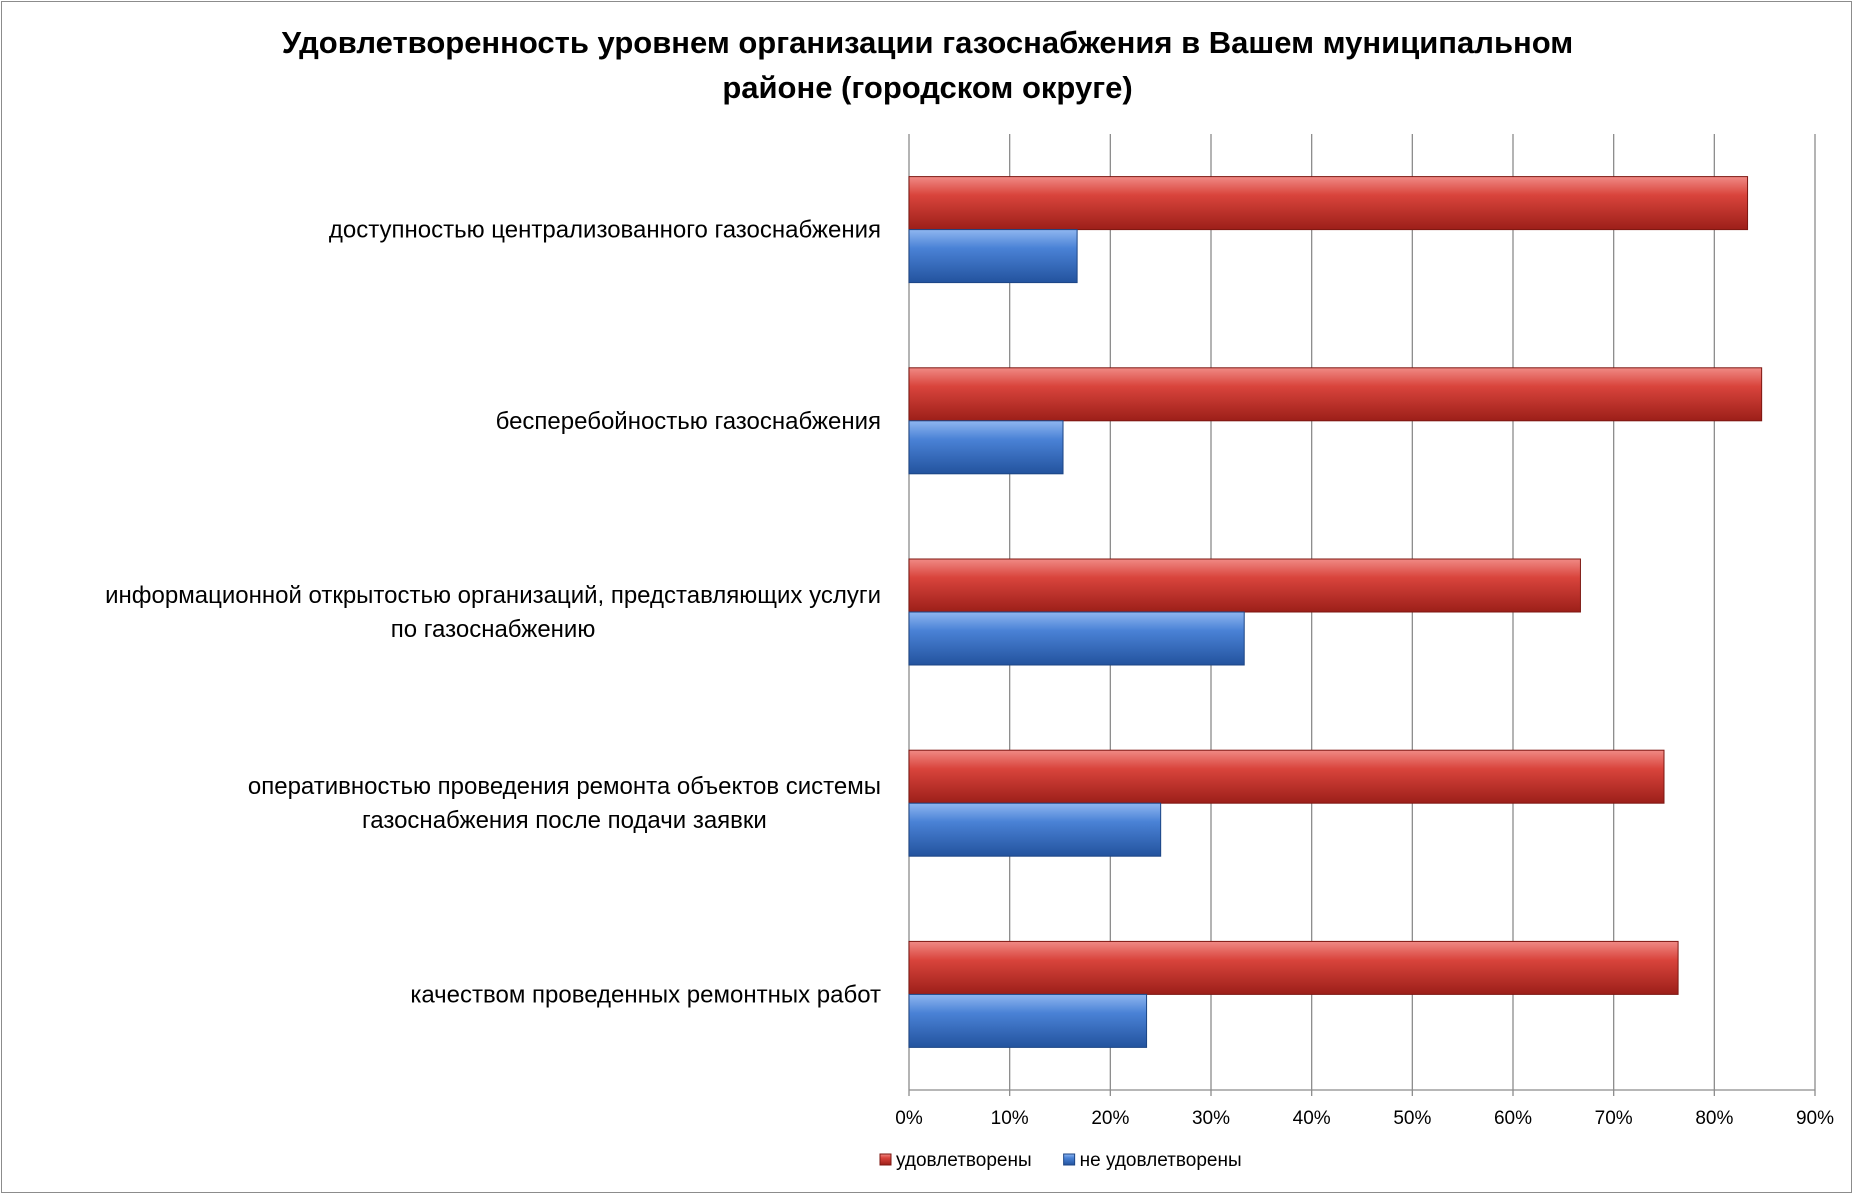 This screenshot has height=1196, width=1855. What do you see at coordinates (645, 994) in the screenshot?
I see `category-label: качеством проведенных ремонтных работ` at bounding box center [645, 994].